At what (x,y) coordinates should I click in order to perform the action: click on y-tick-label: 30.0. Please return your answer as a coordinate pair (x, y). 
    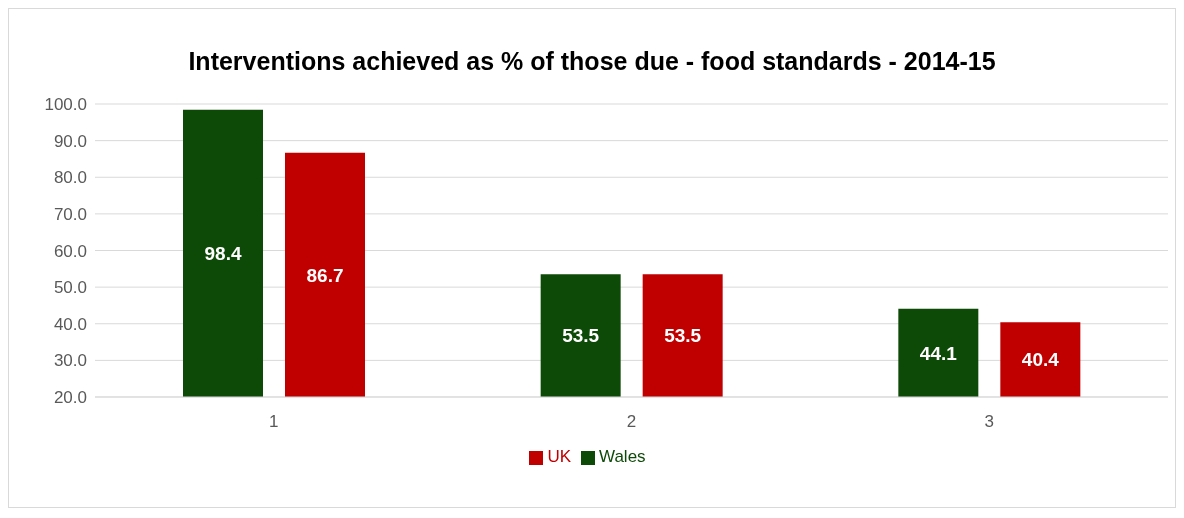
    Looking at the image, I should click on (70, 361).